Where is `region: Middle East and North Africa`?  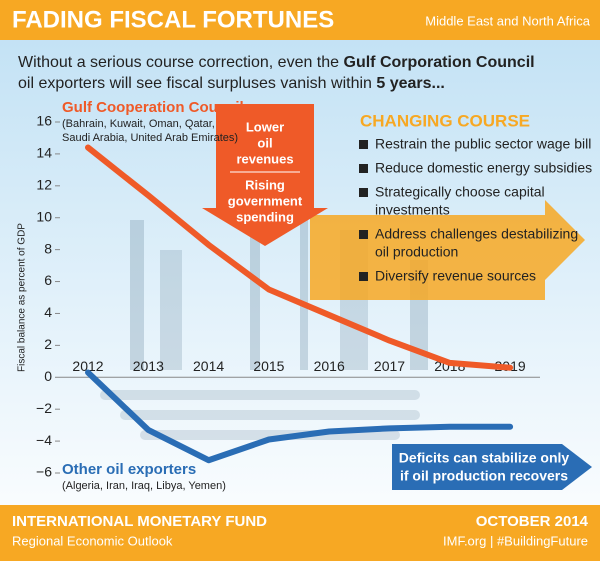
region: Middle East and North Africa is located at coordinates (508, 20).